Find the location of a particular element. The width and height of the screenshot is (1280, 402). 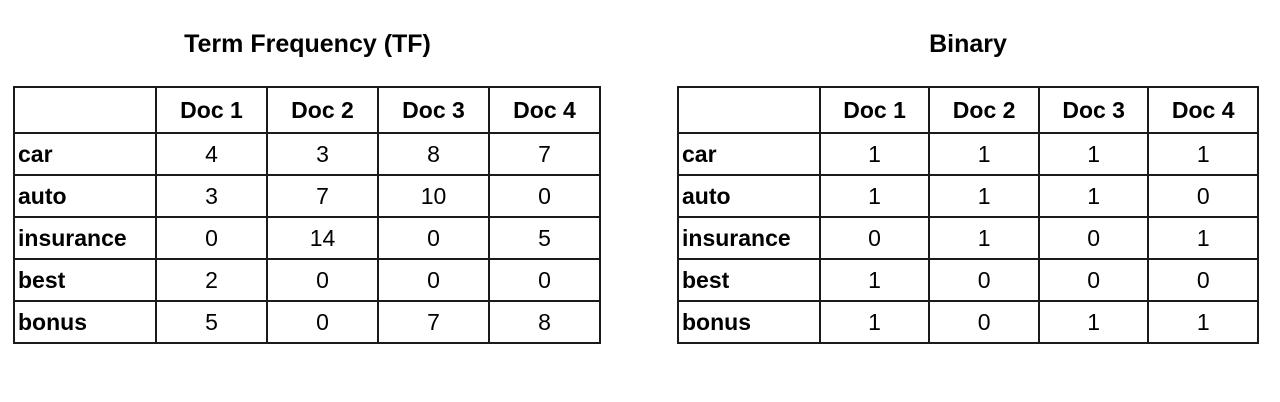

table-row: best 1 0 0 0 is located at coordinates (968, 280).